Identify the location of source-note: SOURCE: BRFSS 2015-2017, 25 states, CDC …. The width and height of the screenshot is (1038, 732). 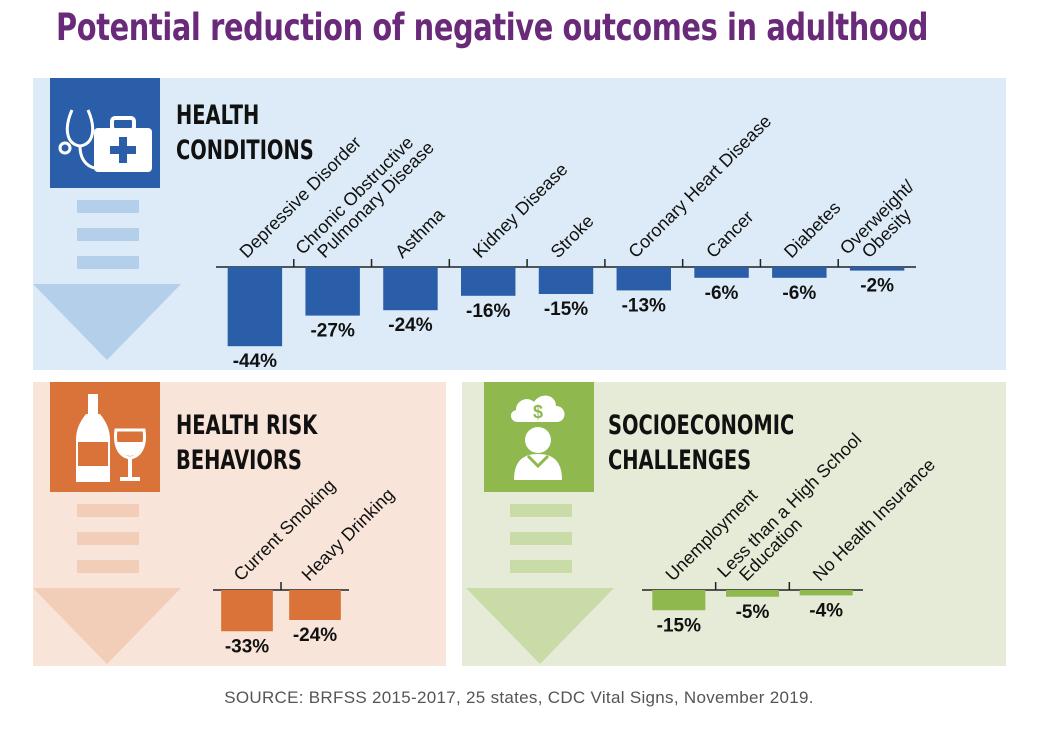
(519, 697).